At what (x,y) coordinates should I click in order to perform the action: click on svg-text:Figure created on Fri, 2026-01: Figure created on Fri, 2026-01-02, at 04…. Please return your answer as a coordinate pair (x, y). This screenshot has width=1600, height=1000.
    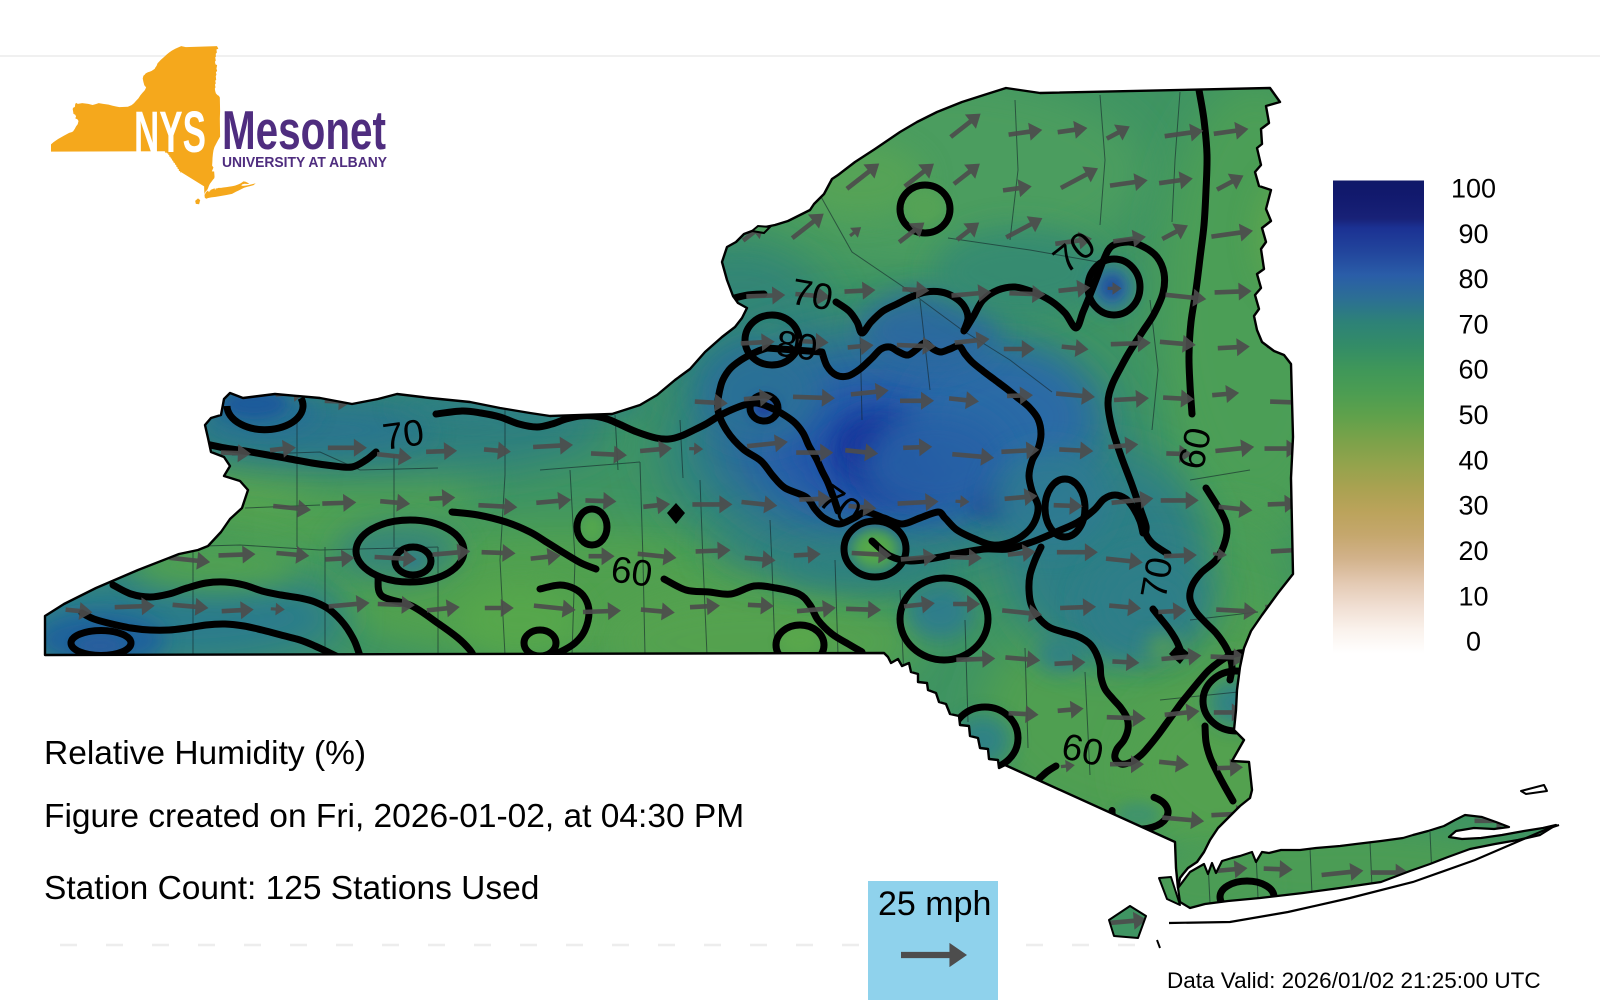
    Looking at the image, I should click on (394, 816).